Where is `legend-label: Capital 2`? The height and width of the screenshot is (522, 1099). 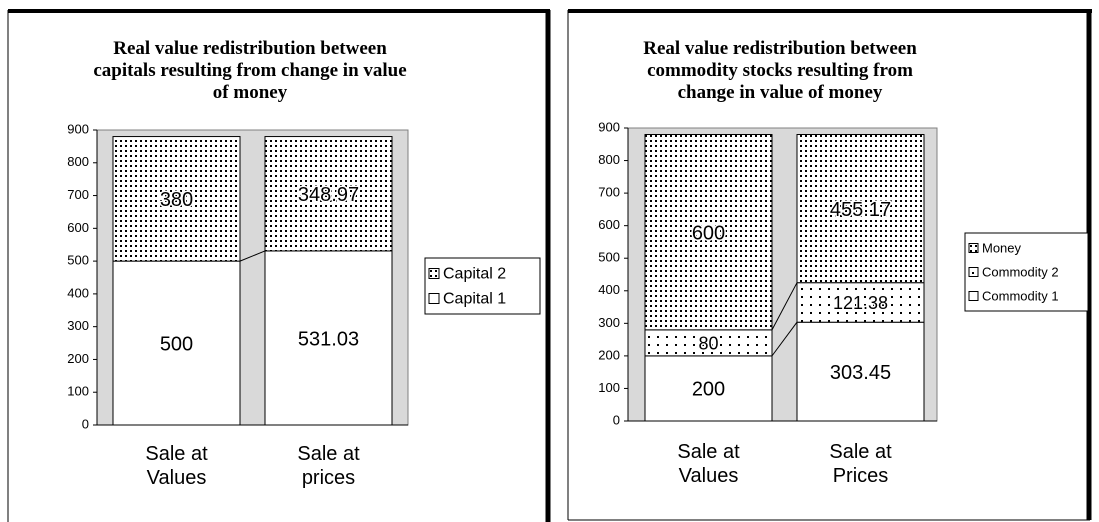 legend-label: Capital 2 is located at coordinates (474, 274).